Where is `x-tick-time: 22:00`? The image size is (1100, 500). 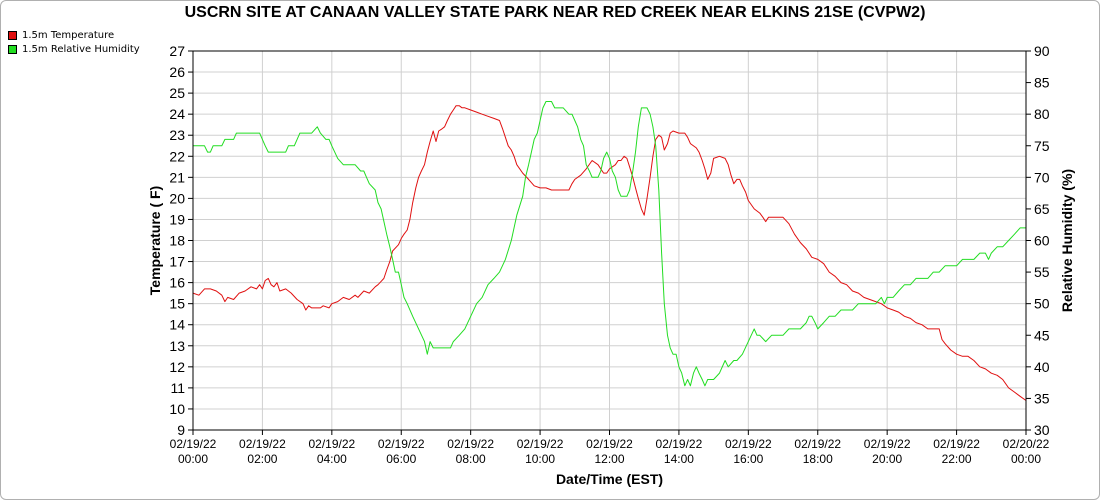
x-tick-time: 22:00 is located at coordinates (957, 459).